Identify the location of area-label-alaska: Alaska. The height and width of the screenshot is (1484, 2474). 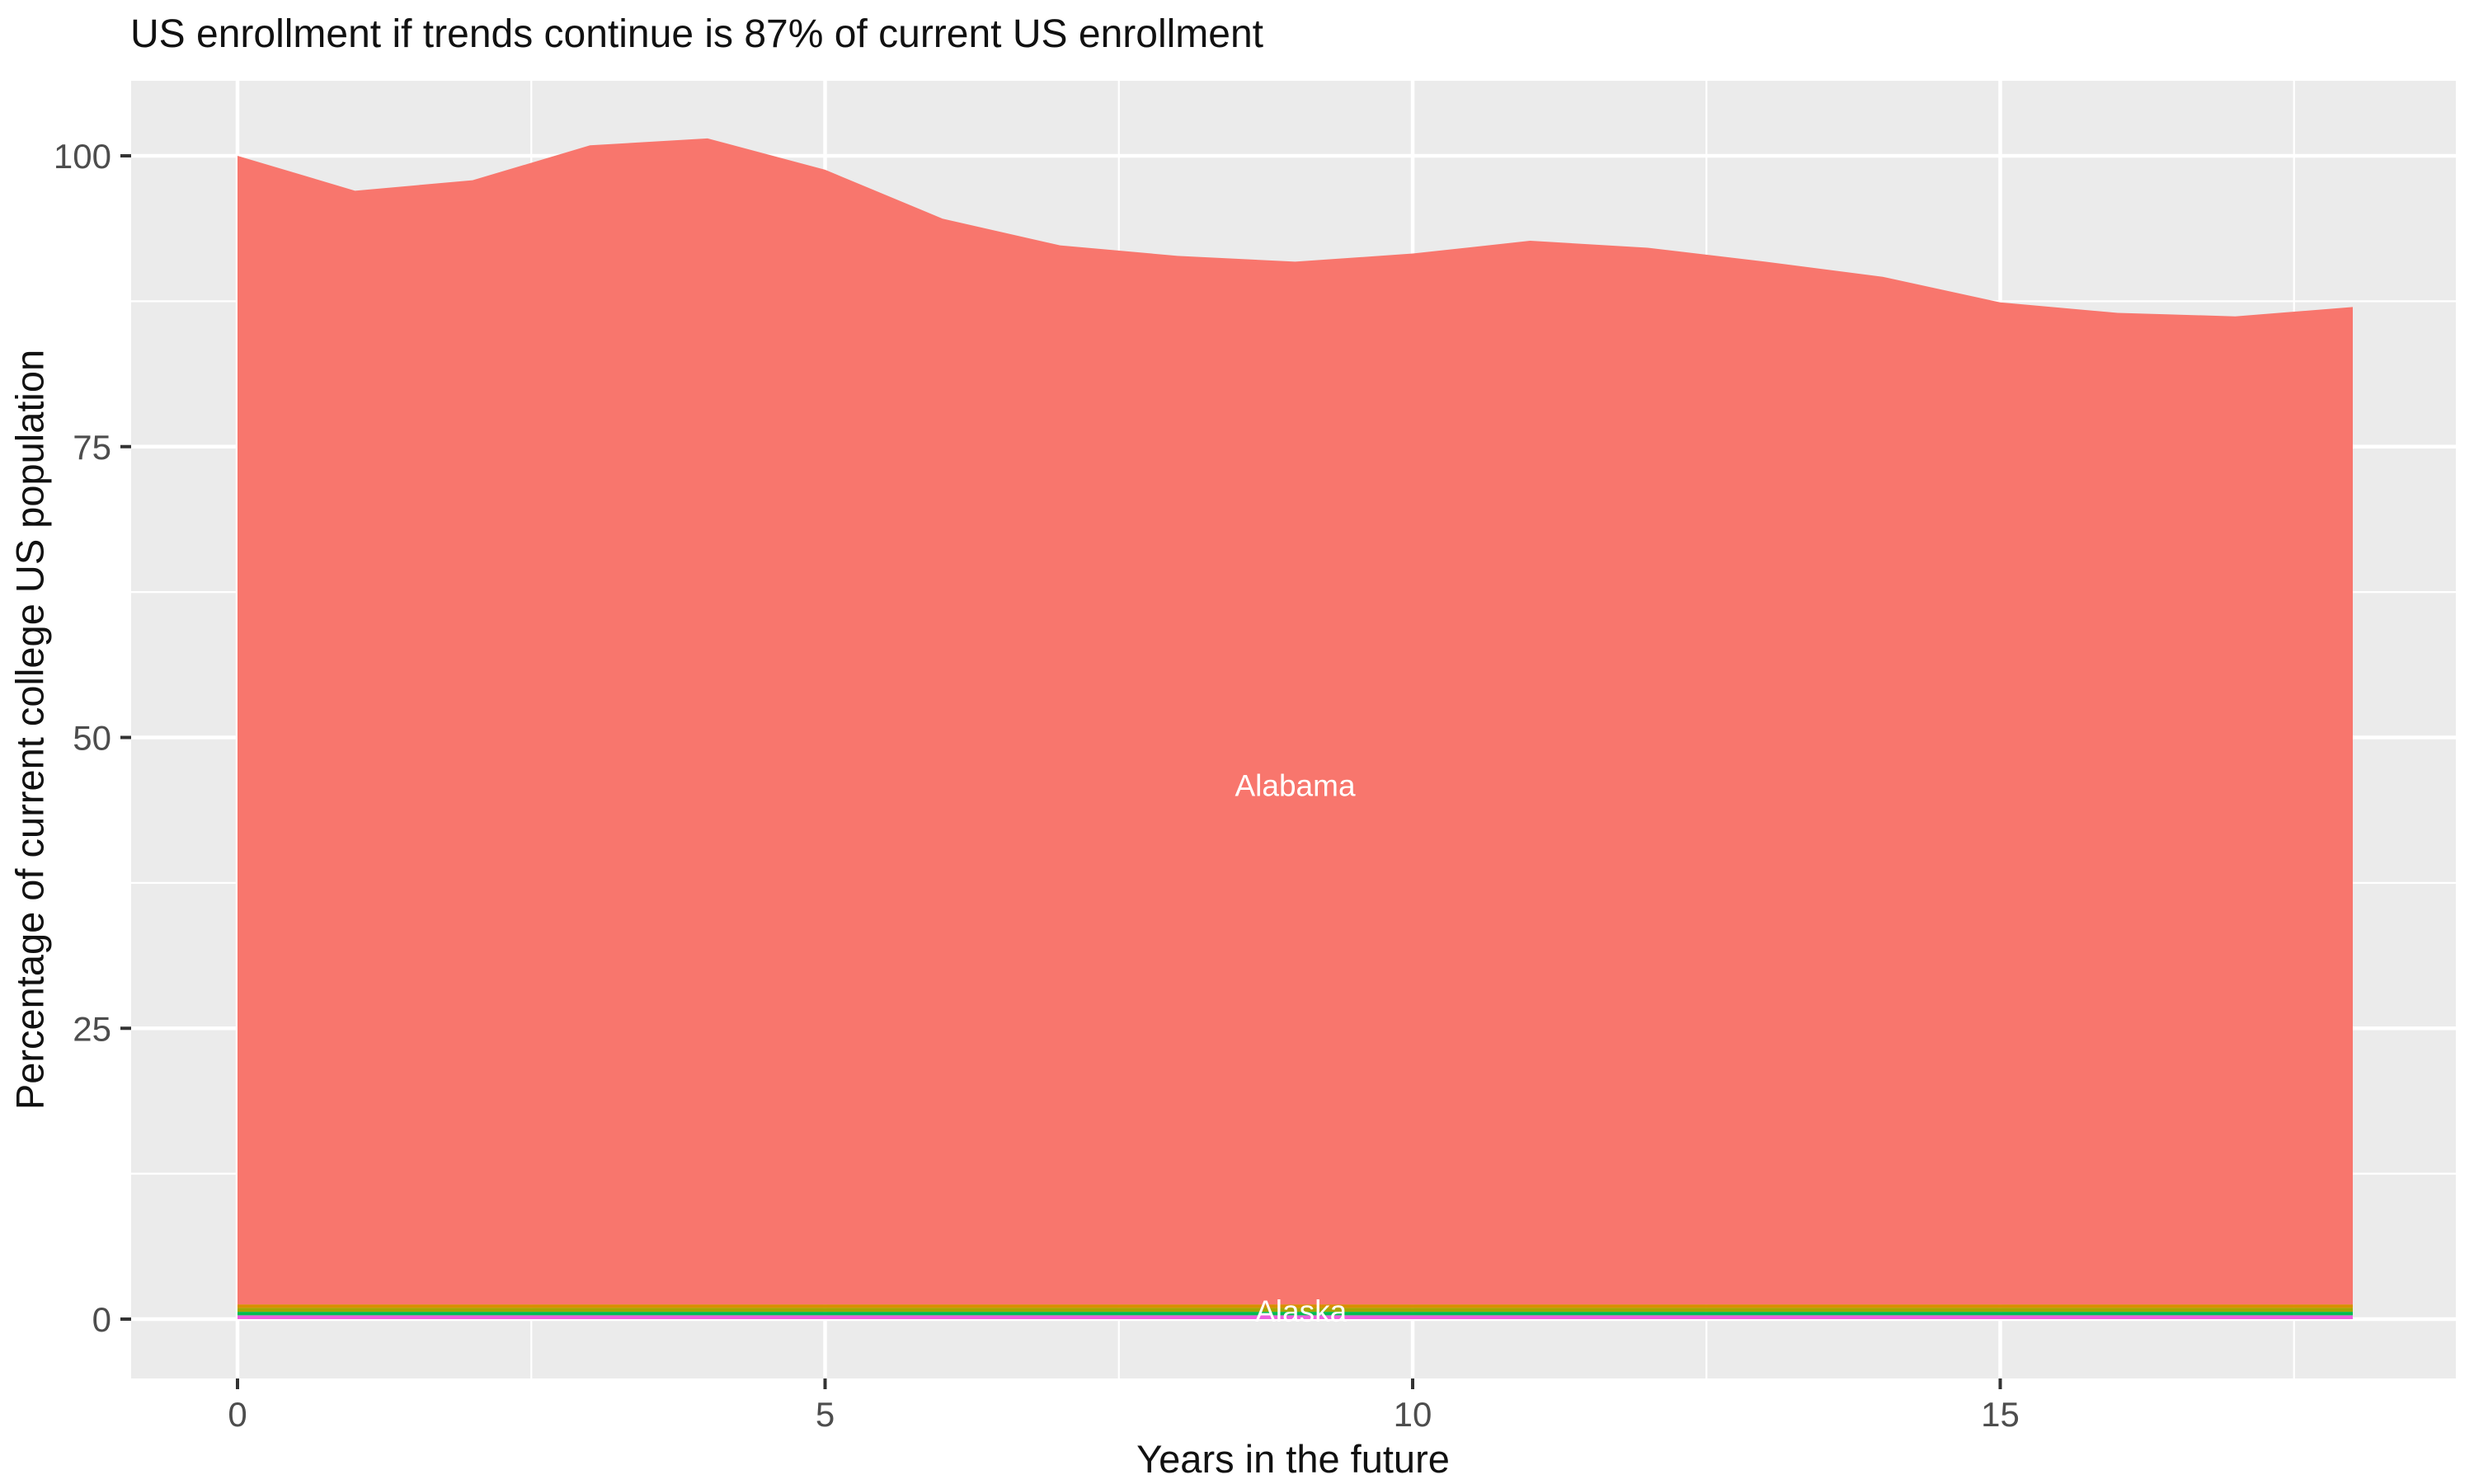
(1301, 1311).